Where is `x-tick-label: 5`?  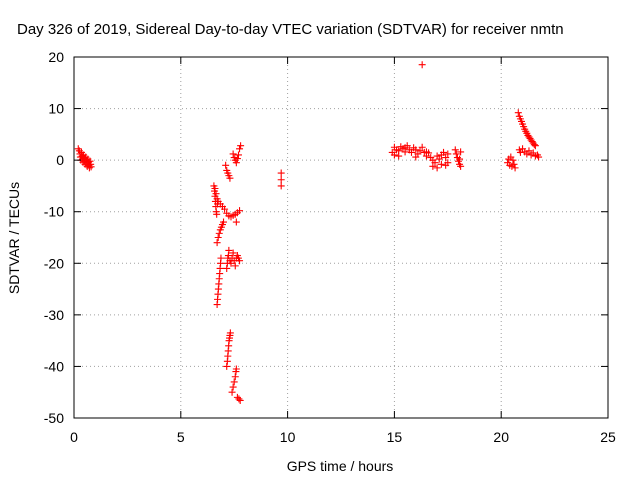 x-tick-label: 5 is located at coordinates (181, 437).